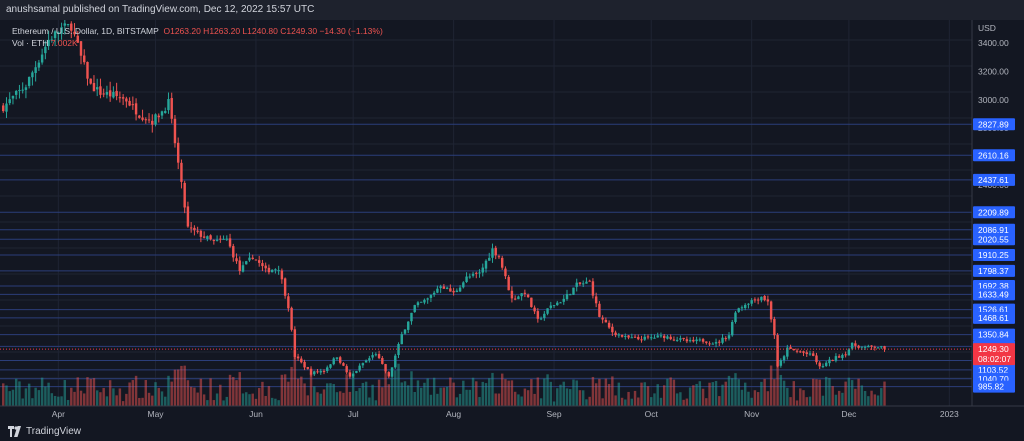 This screenshot has width=1024, height=441. Describe the element at coordinates (453, 414) in the screenshot. I see `x-tick-label: Aug` at that location.